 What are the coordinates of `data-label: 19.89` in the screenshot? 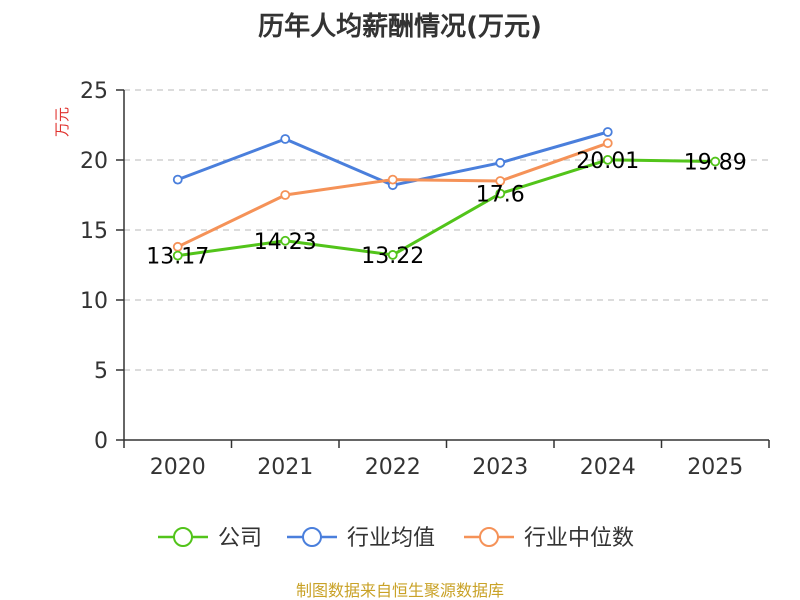 It's located at (715, 163).